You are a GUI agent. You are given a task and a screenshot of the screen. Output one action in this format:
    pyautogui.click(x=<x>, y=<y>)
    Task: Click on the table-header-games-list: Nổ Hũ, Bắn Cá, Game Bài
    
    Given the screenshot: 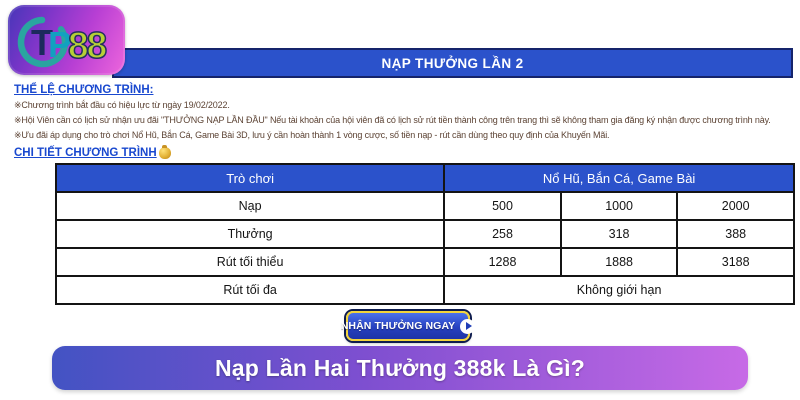 What is the action you would take?
    pyautogui.click(x=619, y=178)
    